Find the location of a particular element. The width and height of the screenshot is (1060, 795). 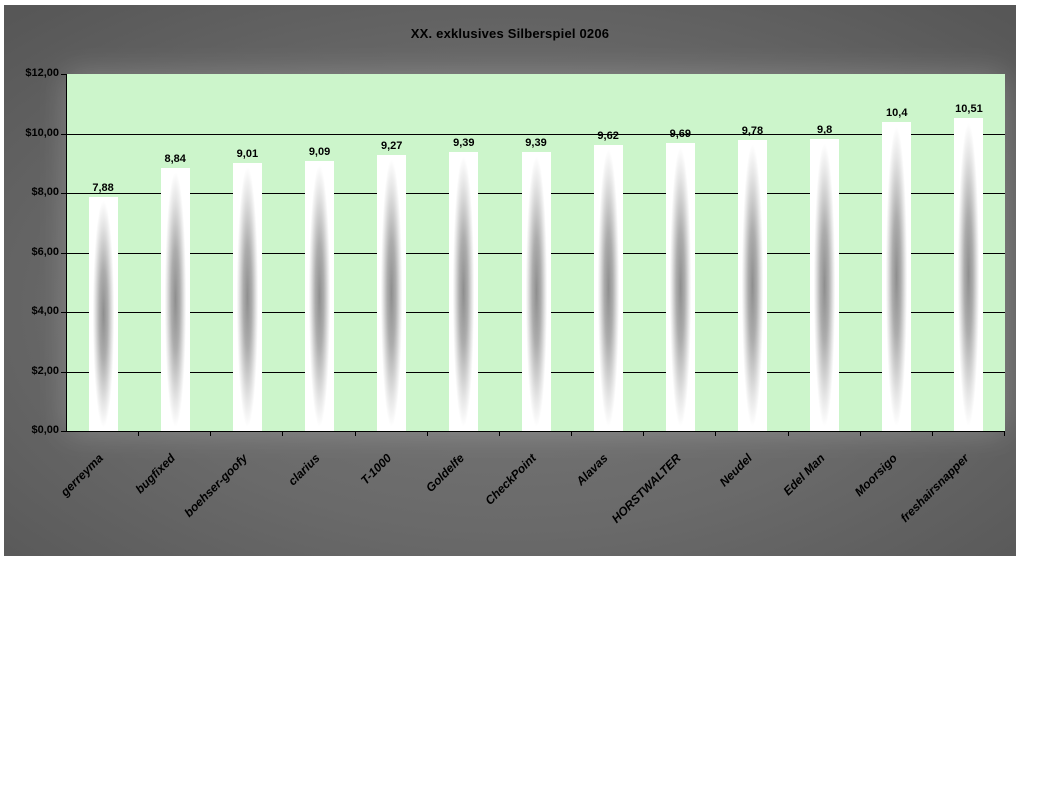

bar-value-label: 9,69 is located at coordinates (680, 133).